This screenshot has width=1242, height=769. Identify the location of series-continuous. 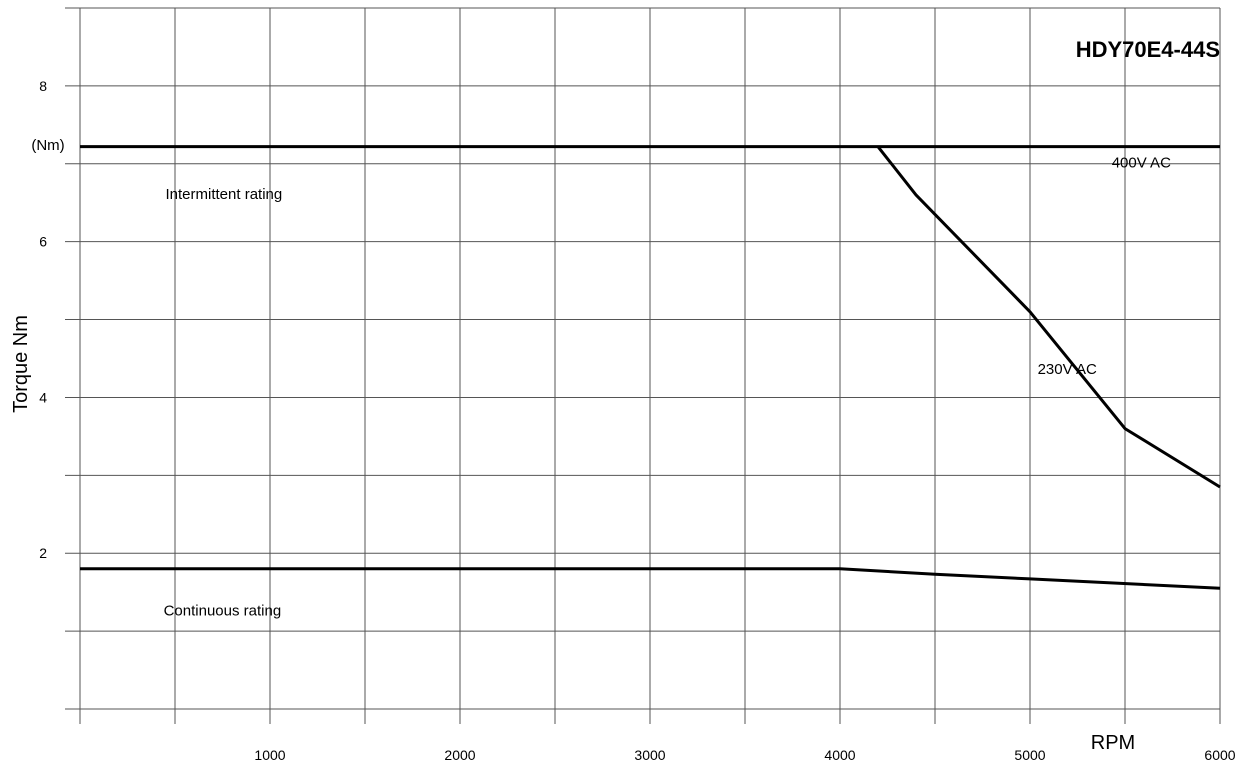
(650, 578).